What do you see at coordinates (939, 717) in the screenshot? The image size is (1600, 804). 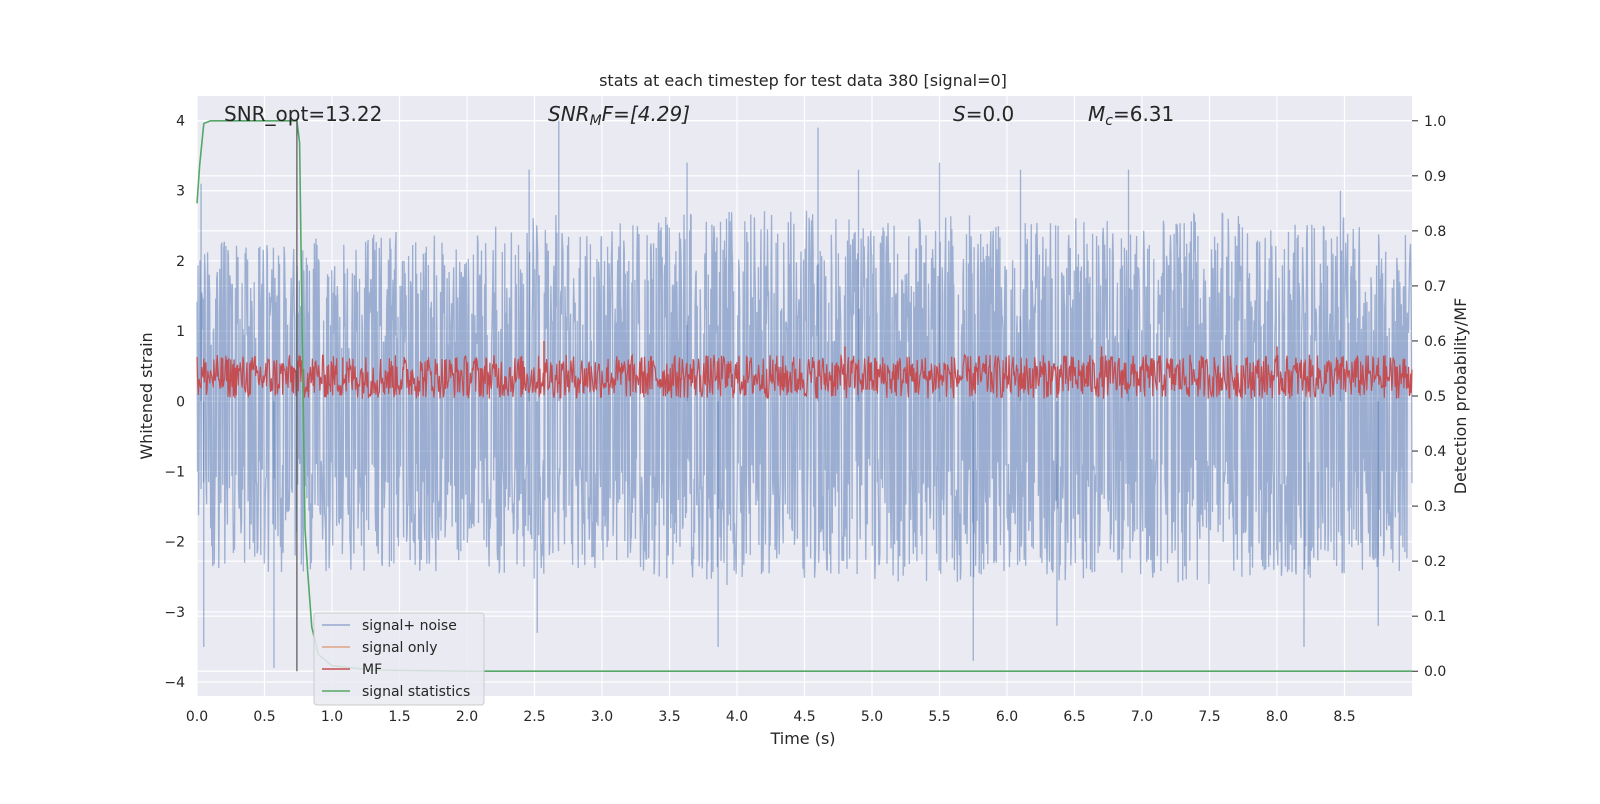 I see `x-tick-label: 5.5` at bounding box center [939, 717].